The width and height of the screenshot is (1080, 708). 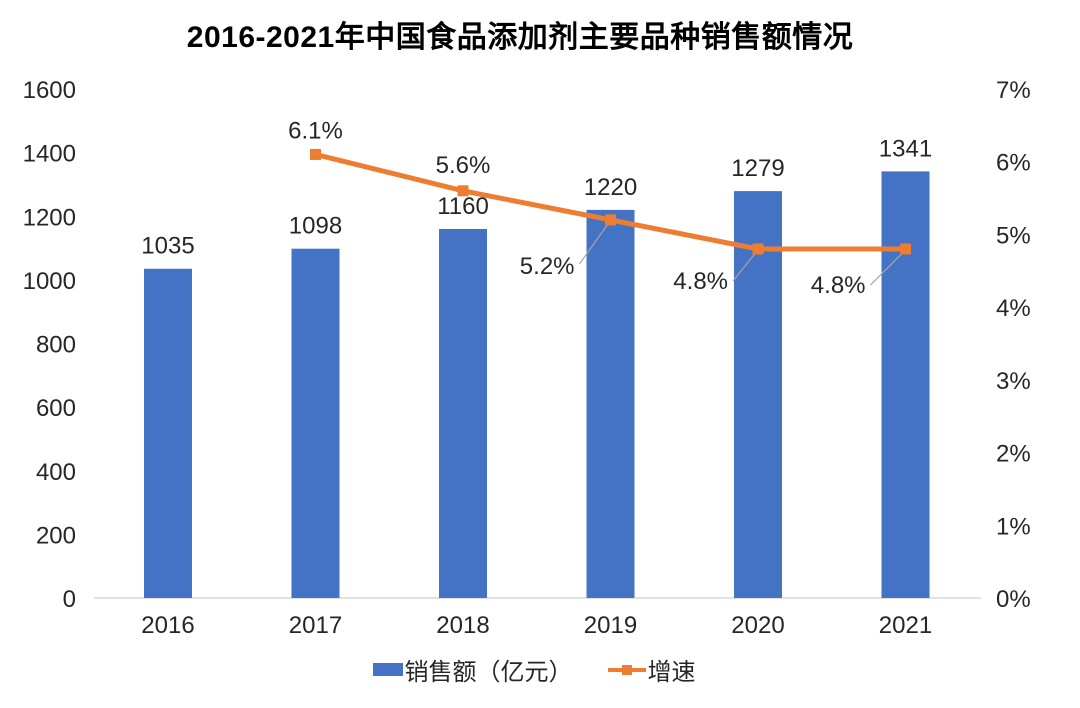 I want to click on sales-legend-swatch, so click(x=387, y=669).